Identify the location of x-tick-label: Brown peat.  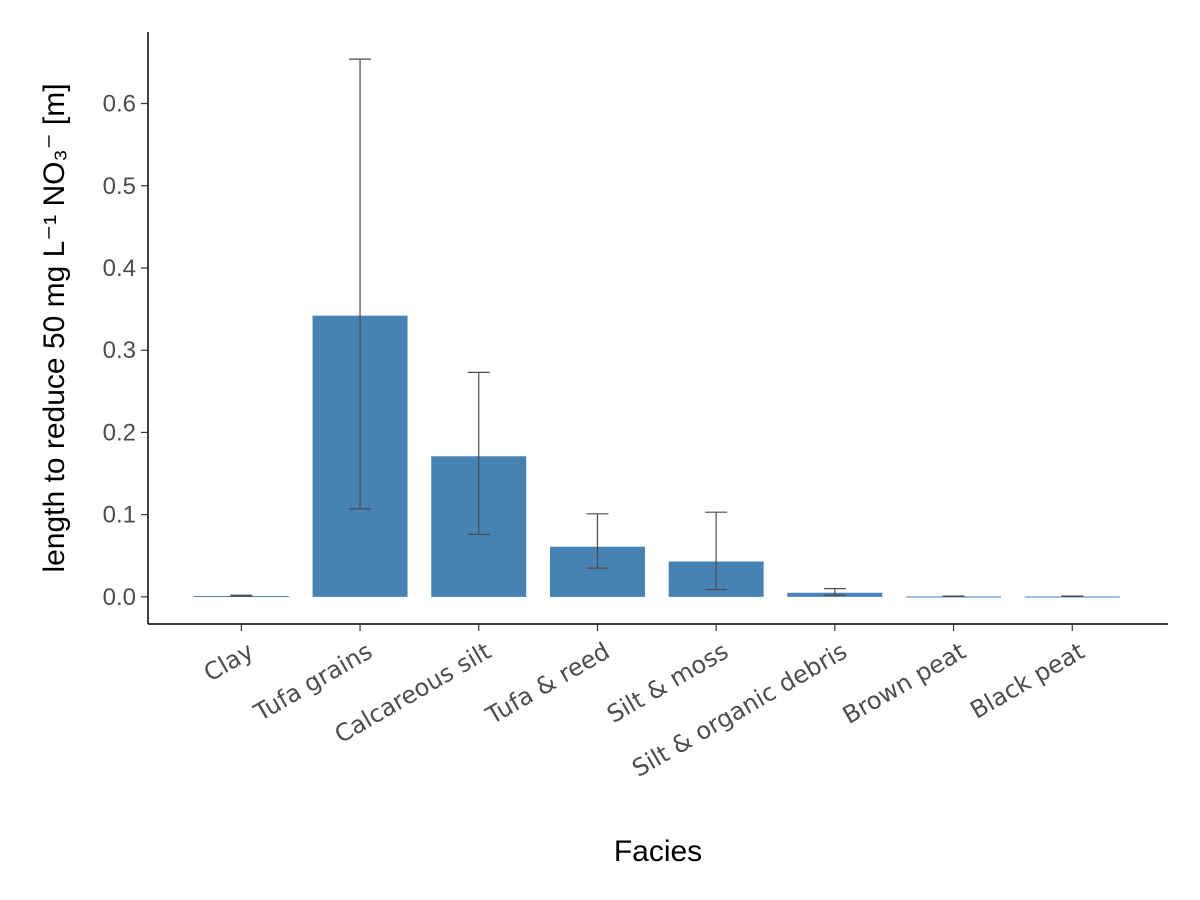
(904, 683).